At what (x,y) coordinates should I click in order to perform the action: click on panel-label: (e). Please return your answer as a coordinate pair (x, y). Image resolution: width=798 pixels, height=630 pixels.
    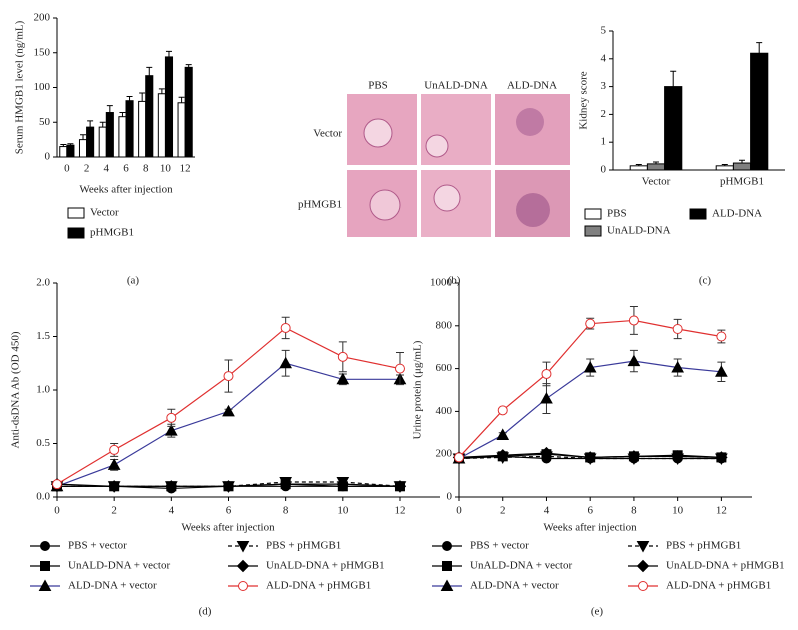
    Looking at the image, I should click on (597, 612).